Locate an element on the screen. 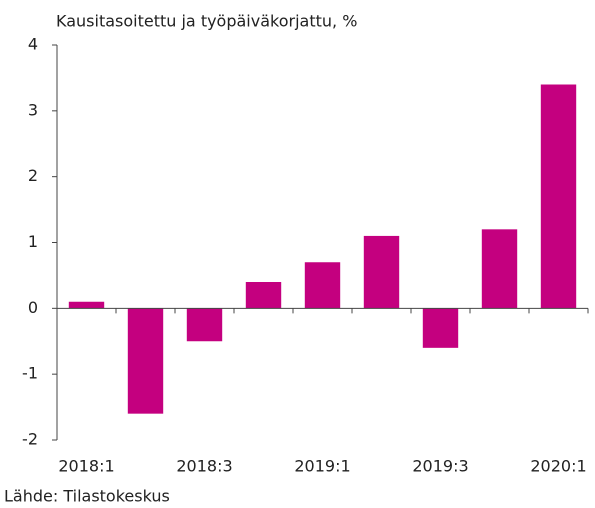 This screenshot has height=508, width=595. y-tick-label: 4 is located at coordinates (33, 44).